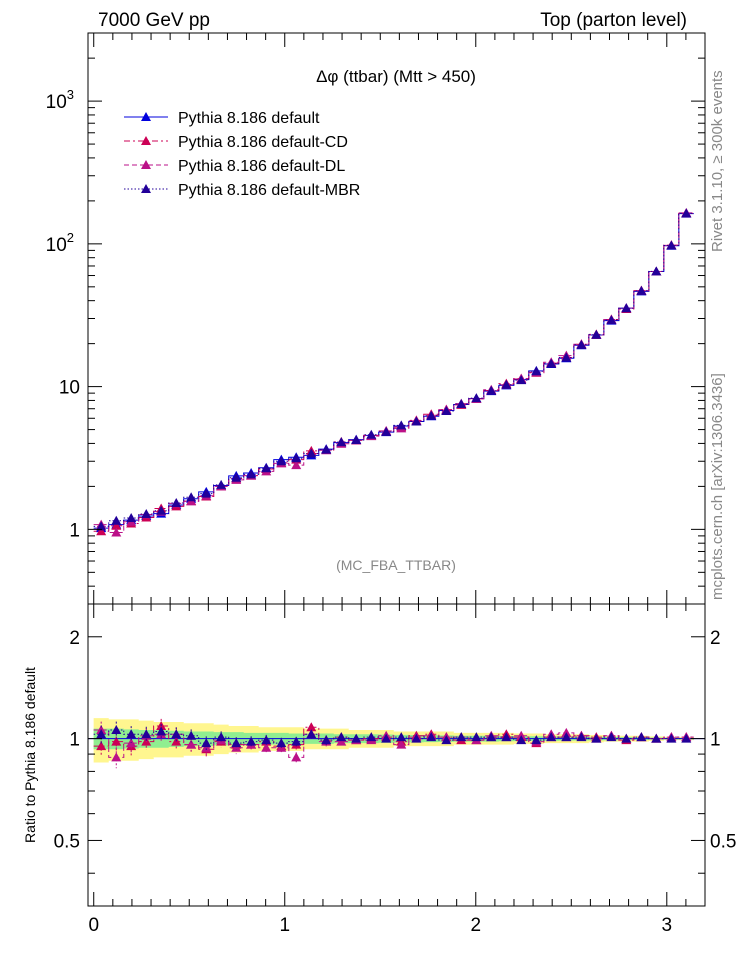 This screenshot has height=972, width=746. Describe the element at coordinates (60, 100) in the screenshot. I see `main-ytick-label: 10³` at that location.